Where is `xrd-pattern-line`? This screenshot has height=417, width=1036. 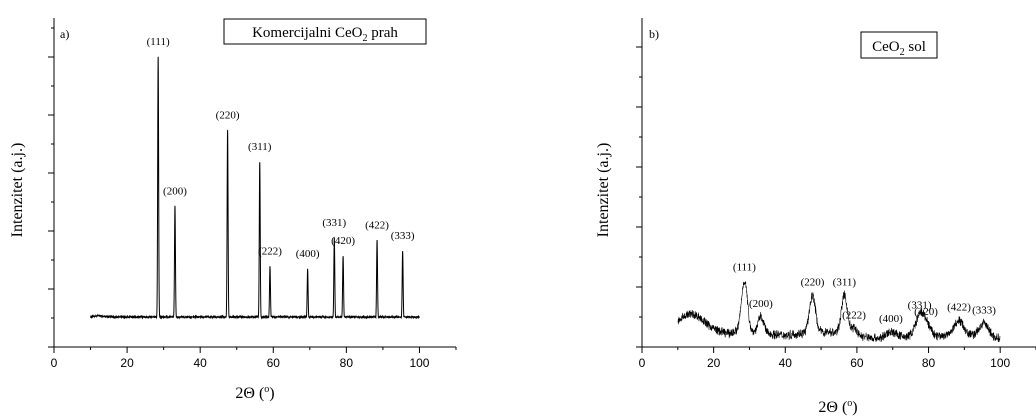 xrd-pattern-line is located at coordinates (839, 312).